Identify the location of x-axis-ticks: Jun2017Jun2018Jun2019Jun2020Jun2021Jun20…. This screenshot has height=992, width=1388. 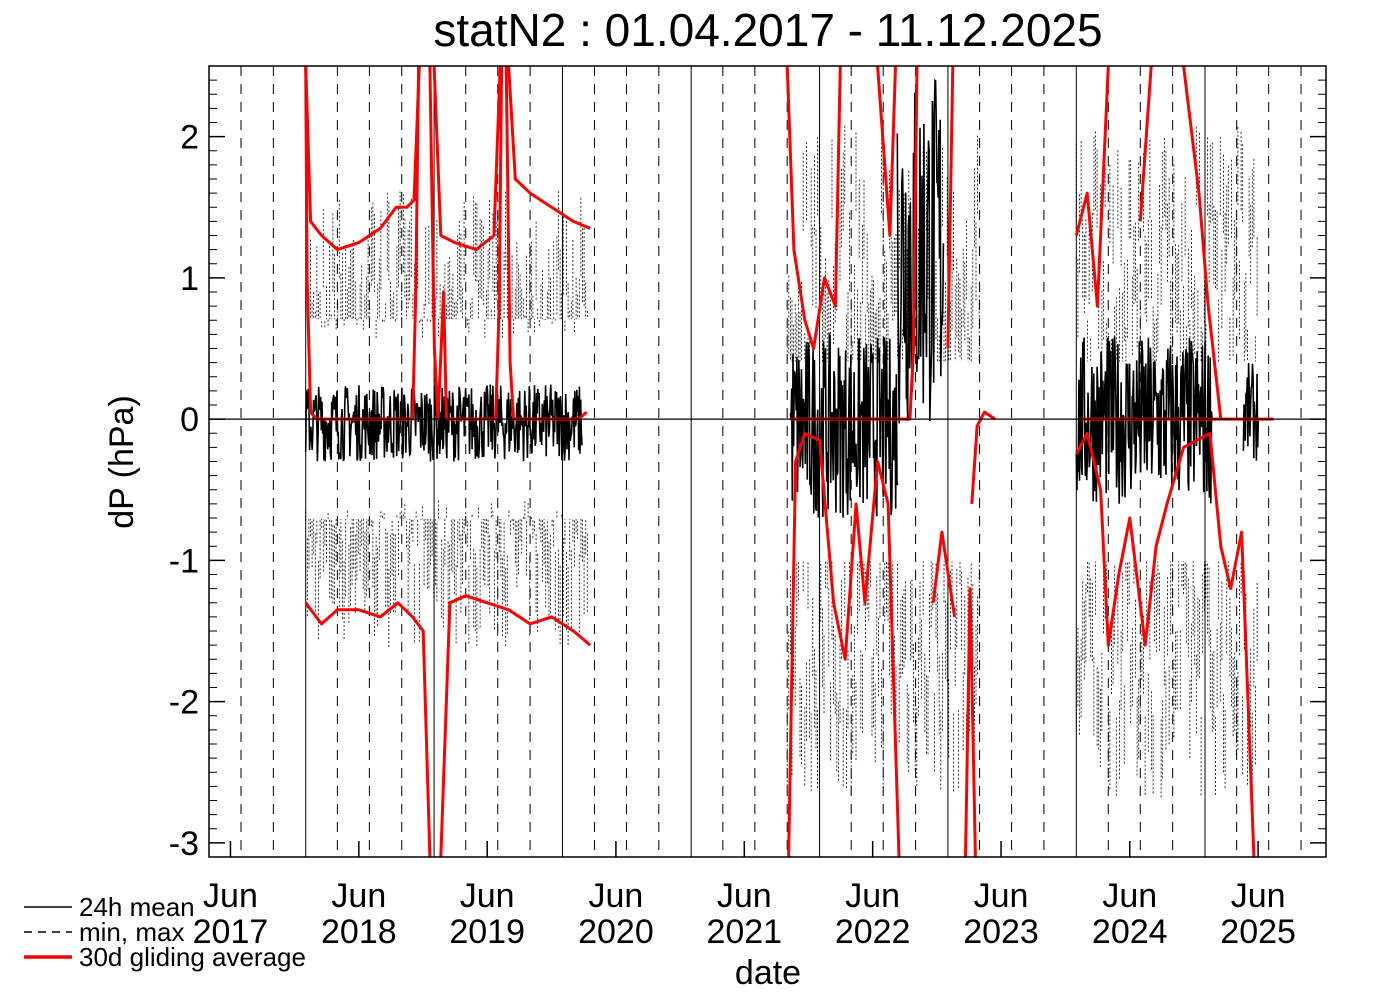
(744, 896).